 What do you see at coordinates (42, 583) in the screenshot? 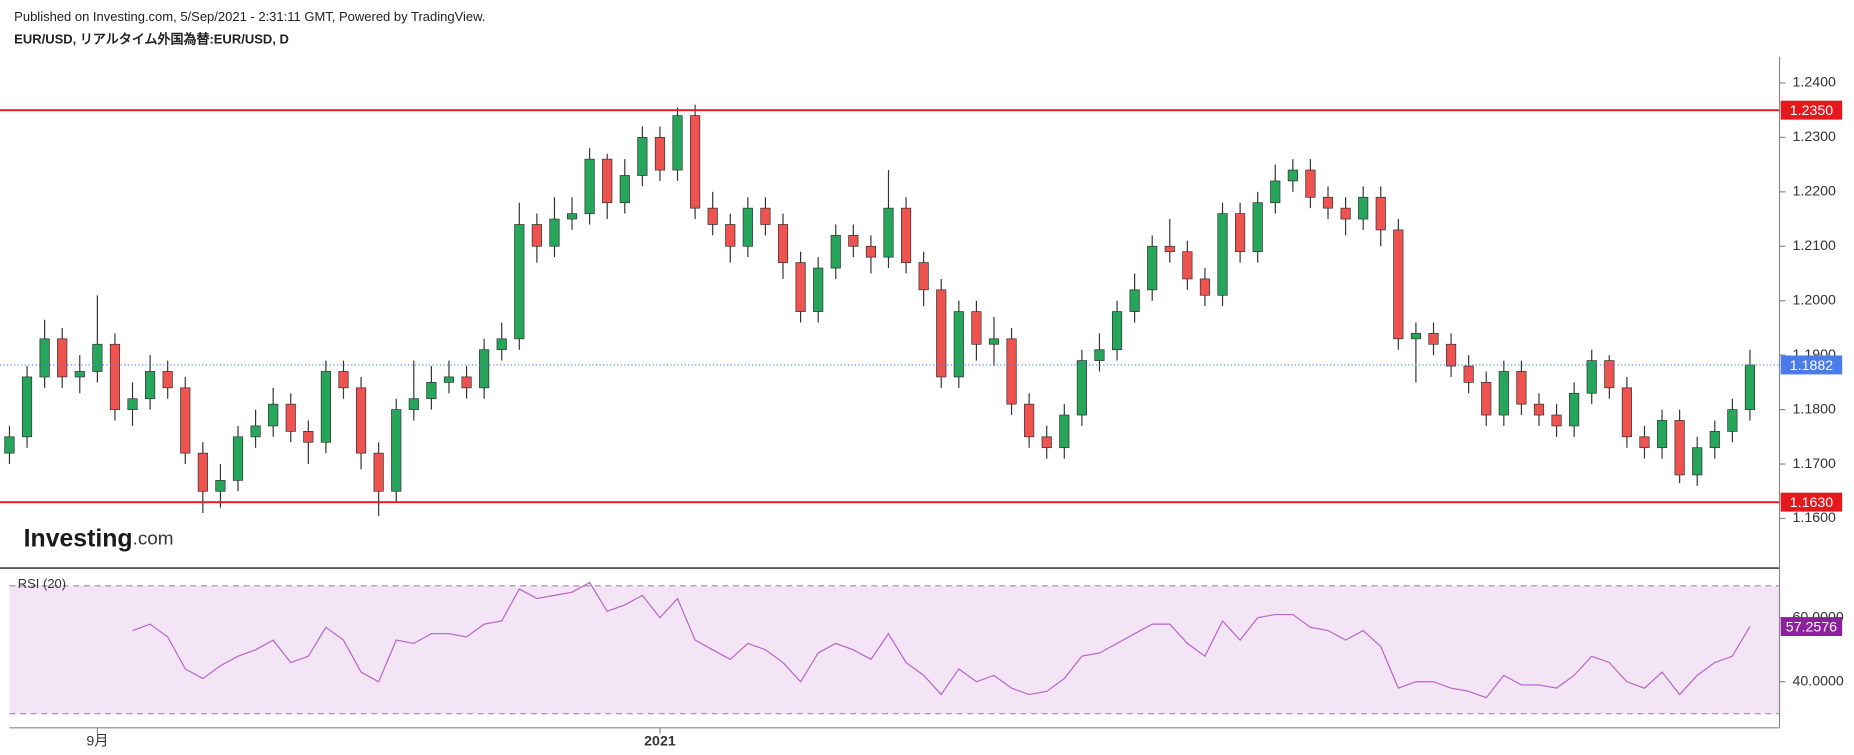
I see `rsi-title: RSI (20)` at bounding box center [42, 583].